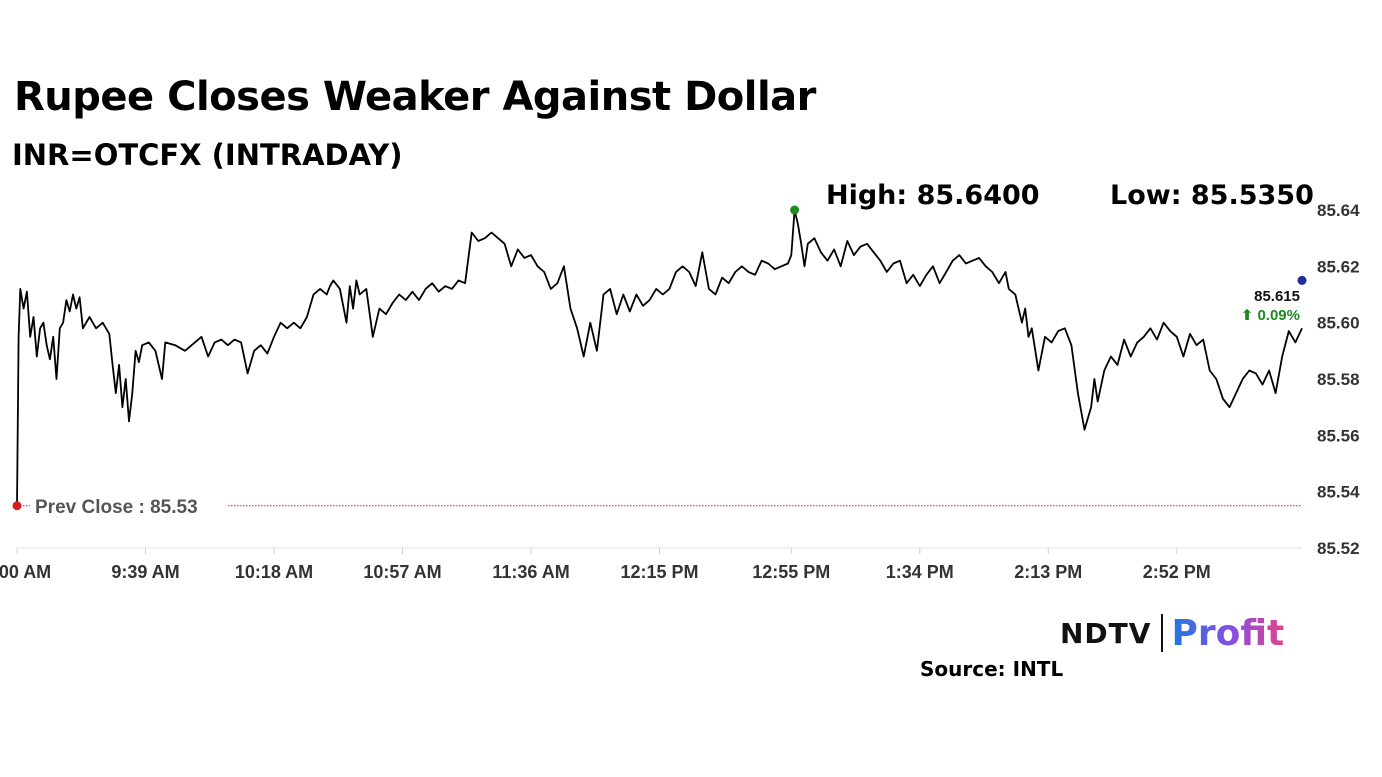 The height and width of the screenshot is (777, 1382). Describe the element at coordinates (1177, 572) in the screenshot. I see `x-tick-label: 2:52 PM` at that location.